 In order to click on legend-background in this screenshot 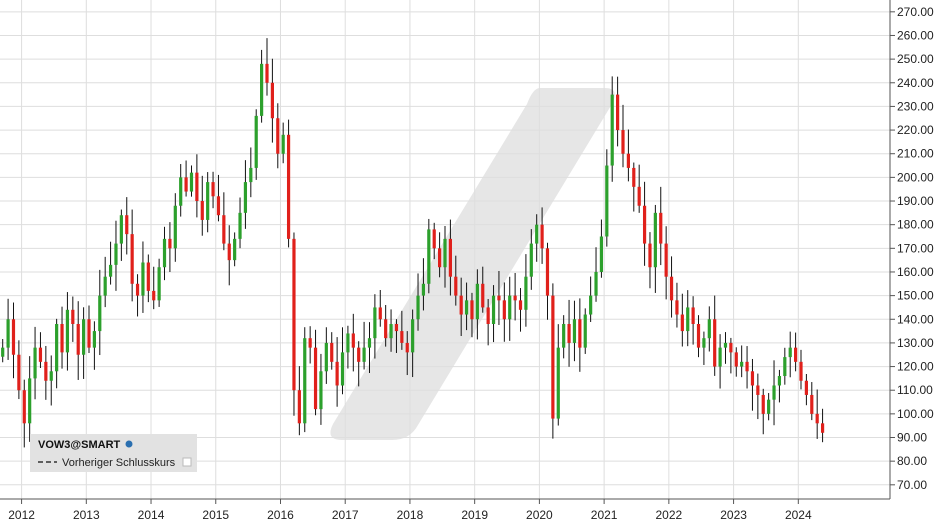, I will do `click(113, 453)`.